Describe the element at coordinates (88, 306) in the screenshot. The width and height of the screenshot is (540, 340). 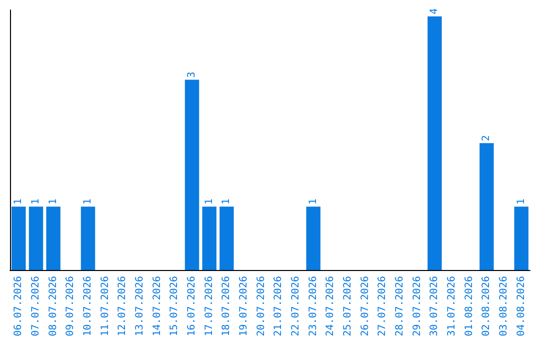
I see `x-tick-label: 10.07.2026` at that location.